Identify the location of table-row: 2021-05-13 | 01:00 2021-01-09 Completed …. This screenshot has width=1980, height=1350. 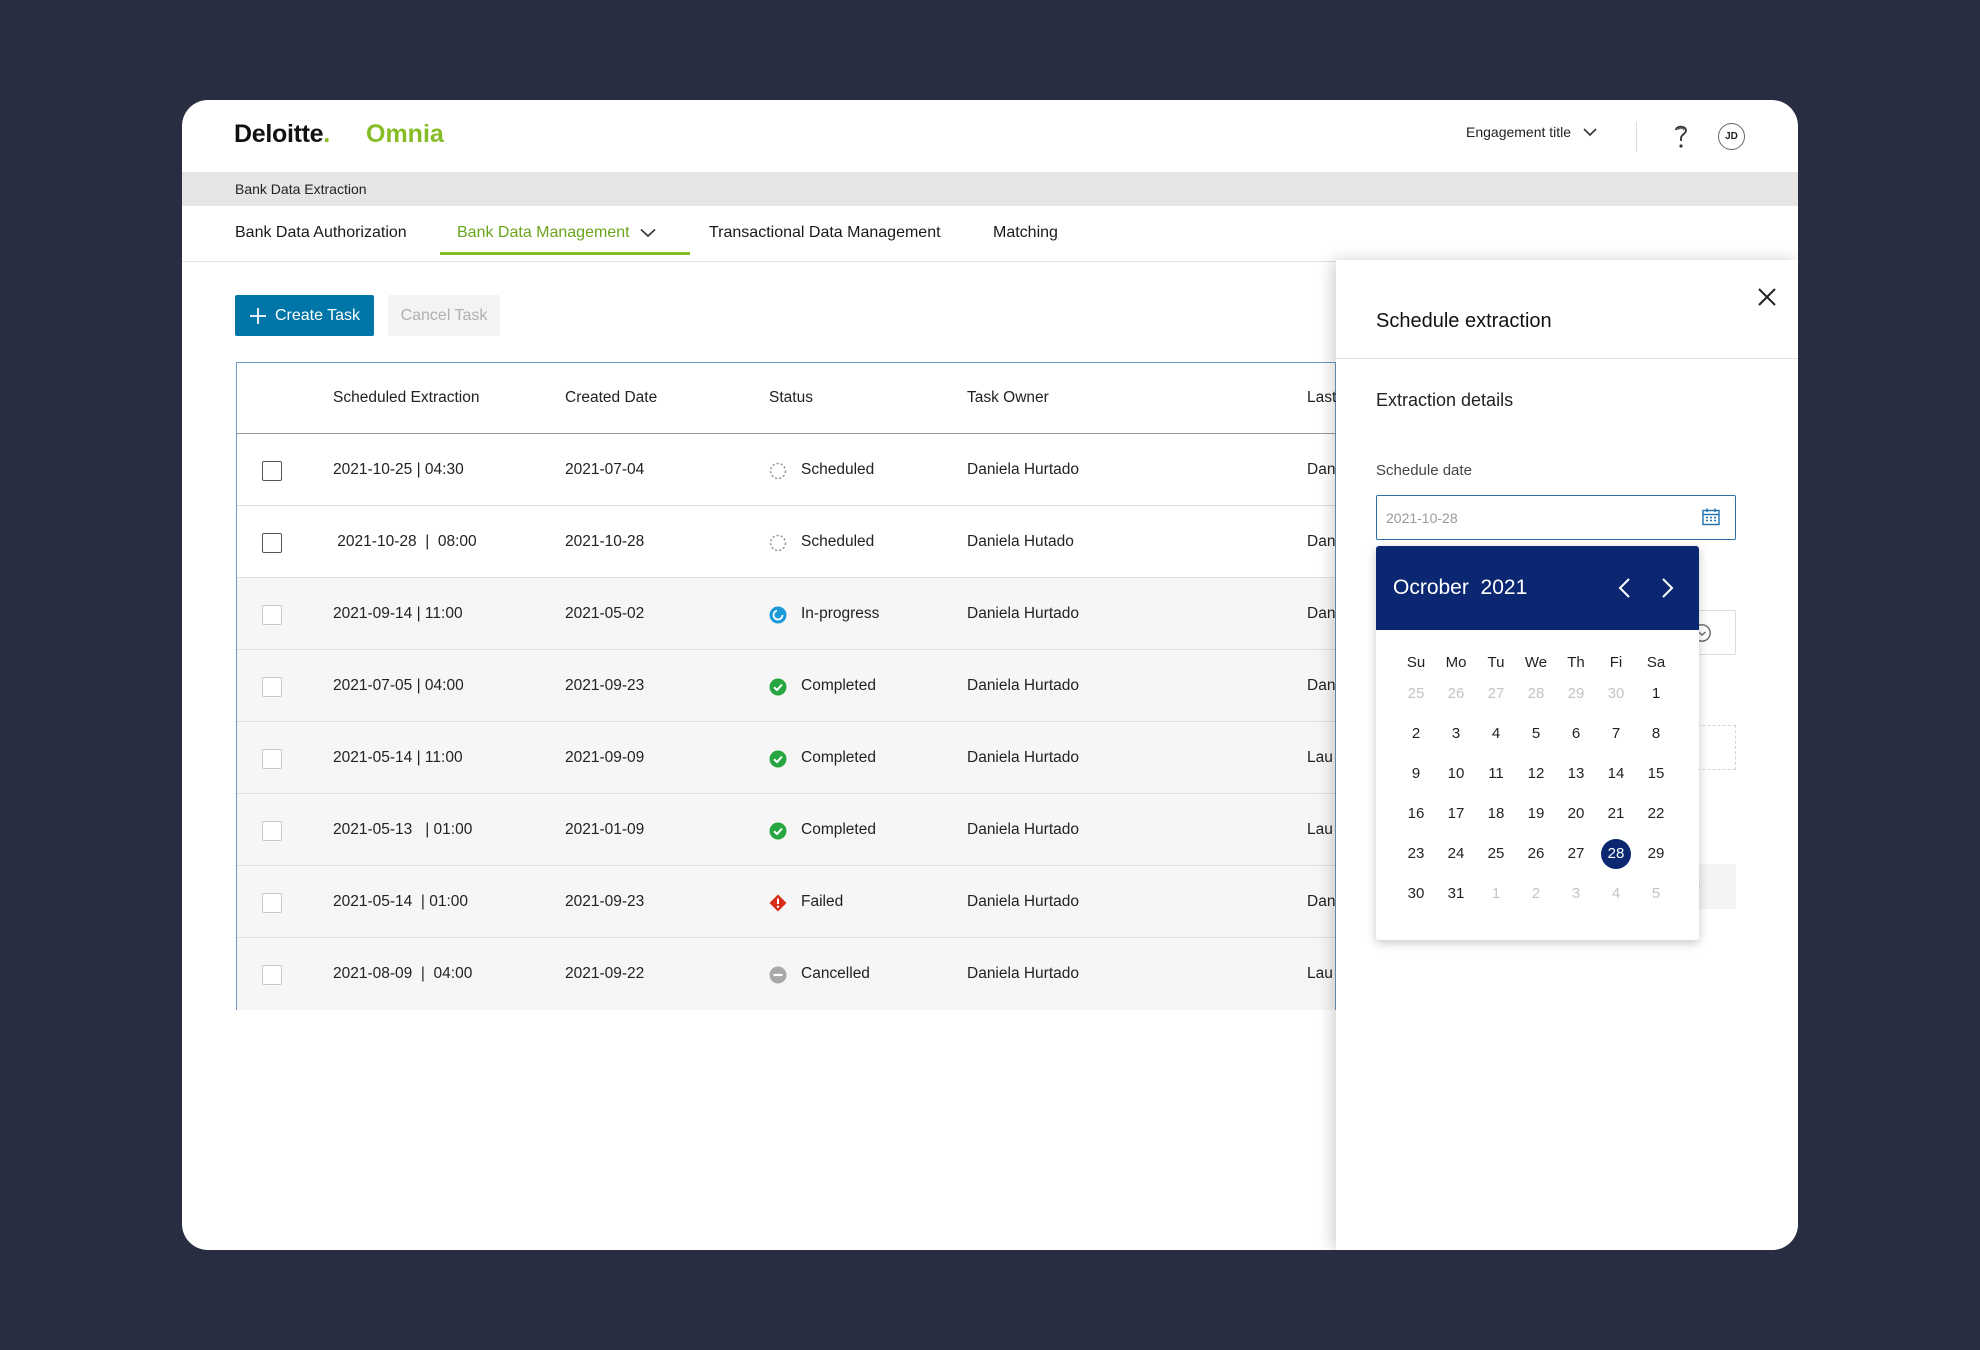
(786, 830).